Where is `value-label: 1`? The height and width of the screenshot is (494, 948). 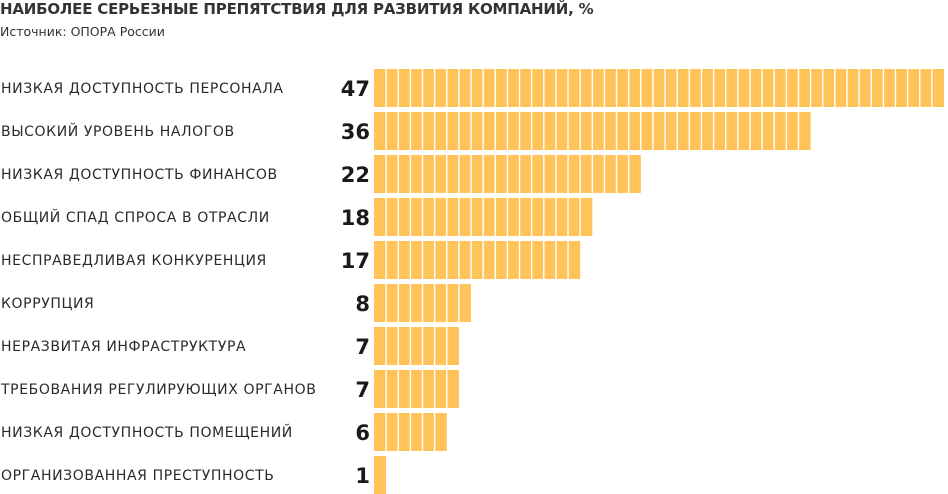
value-label: 1 is located at coordinates (362, 476).